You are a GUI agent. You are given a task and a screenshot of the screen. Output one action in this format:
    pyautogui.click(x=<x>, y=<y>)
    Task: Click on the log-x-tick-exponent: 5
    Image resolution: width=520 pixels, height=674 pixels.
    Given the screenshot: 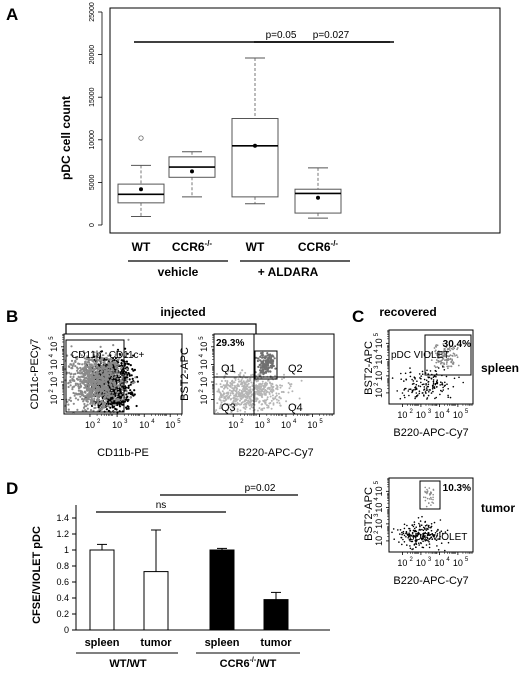 What is the action you would take?
    pyautogui.click(x=467, y=412)
    